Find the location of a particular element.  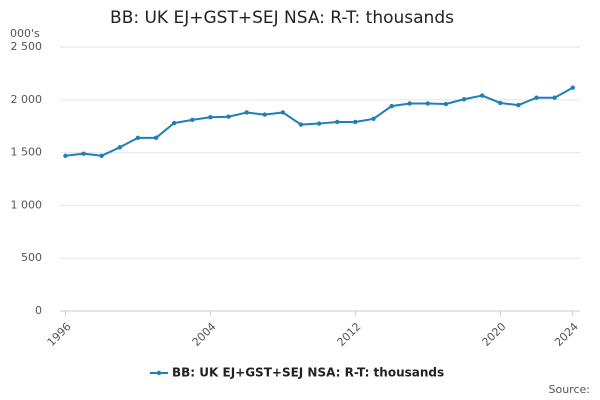

y-axis-label: 000's is located at coordinates (25, 33).